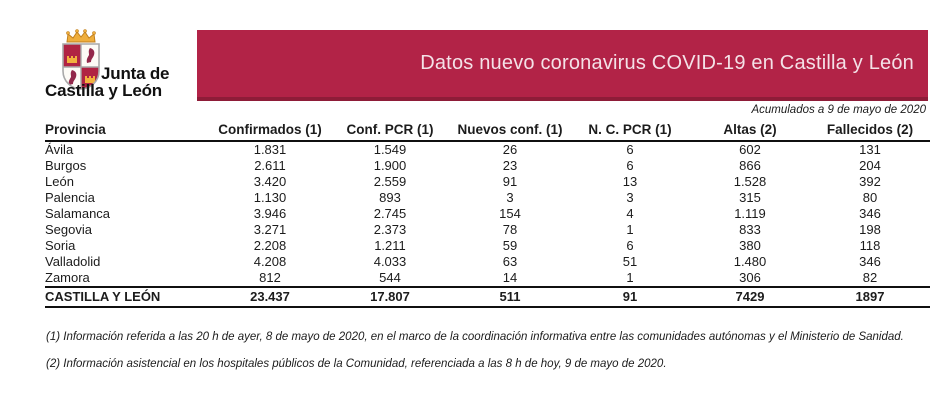 This screenshot has height=416, width=950. I want to click on data-cell: 23, so click(510, 165).